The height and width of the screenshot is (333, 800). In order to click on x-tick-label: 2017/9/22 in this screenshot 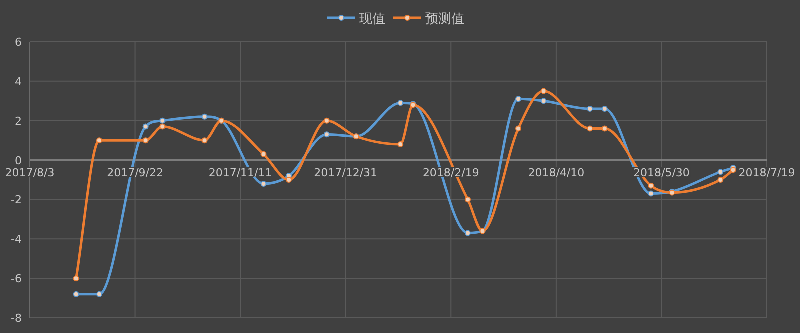, I will do `click(135, 173)`.